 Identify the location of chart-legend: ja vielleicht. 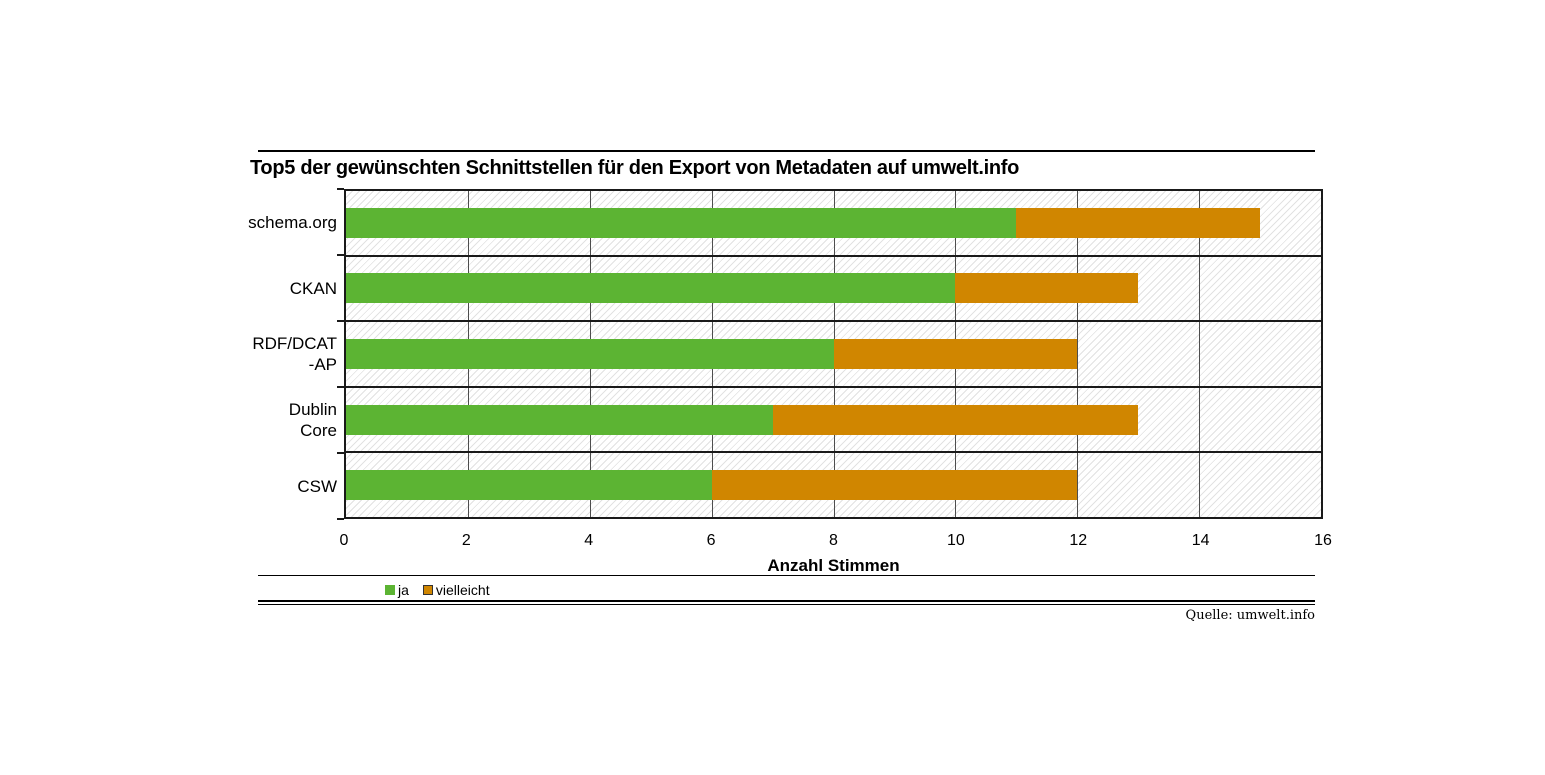
(437, 590).